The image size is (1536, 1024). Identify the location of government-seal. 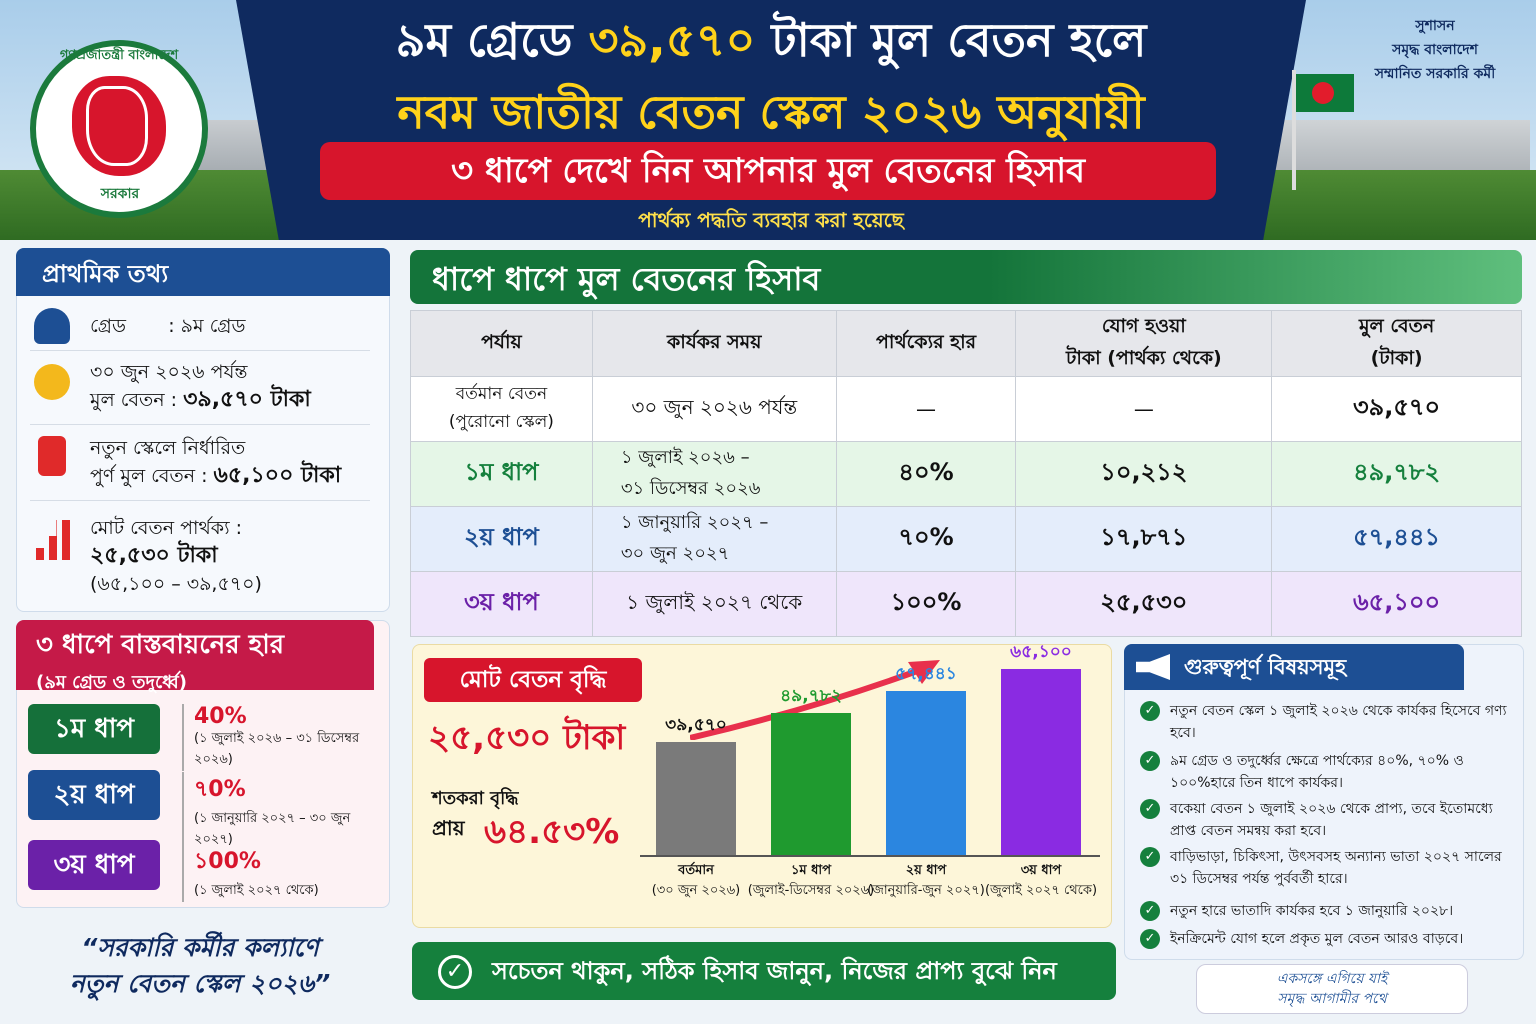
(119, 129).